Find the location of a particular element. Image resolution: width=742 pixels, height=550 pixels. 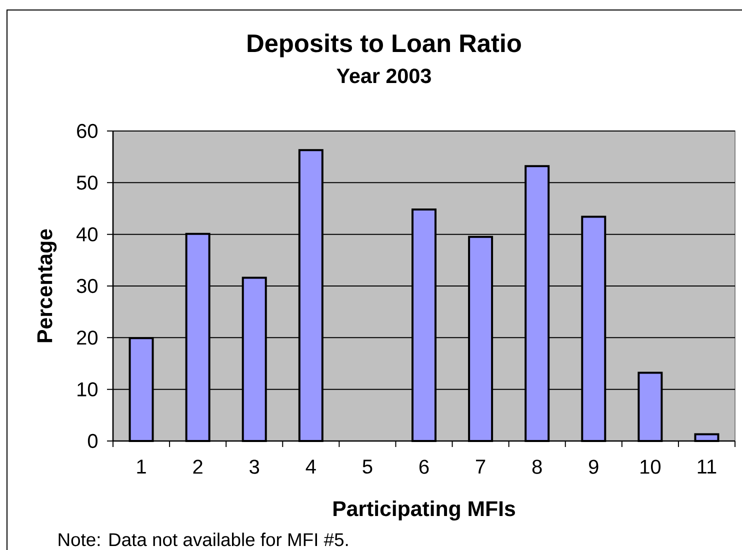

x-tick-label: 1 is located at coordinates (141, 467).